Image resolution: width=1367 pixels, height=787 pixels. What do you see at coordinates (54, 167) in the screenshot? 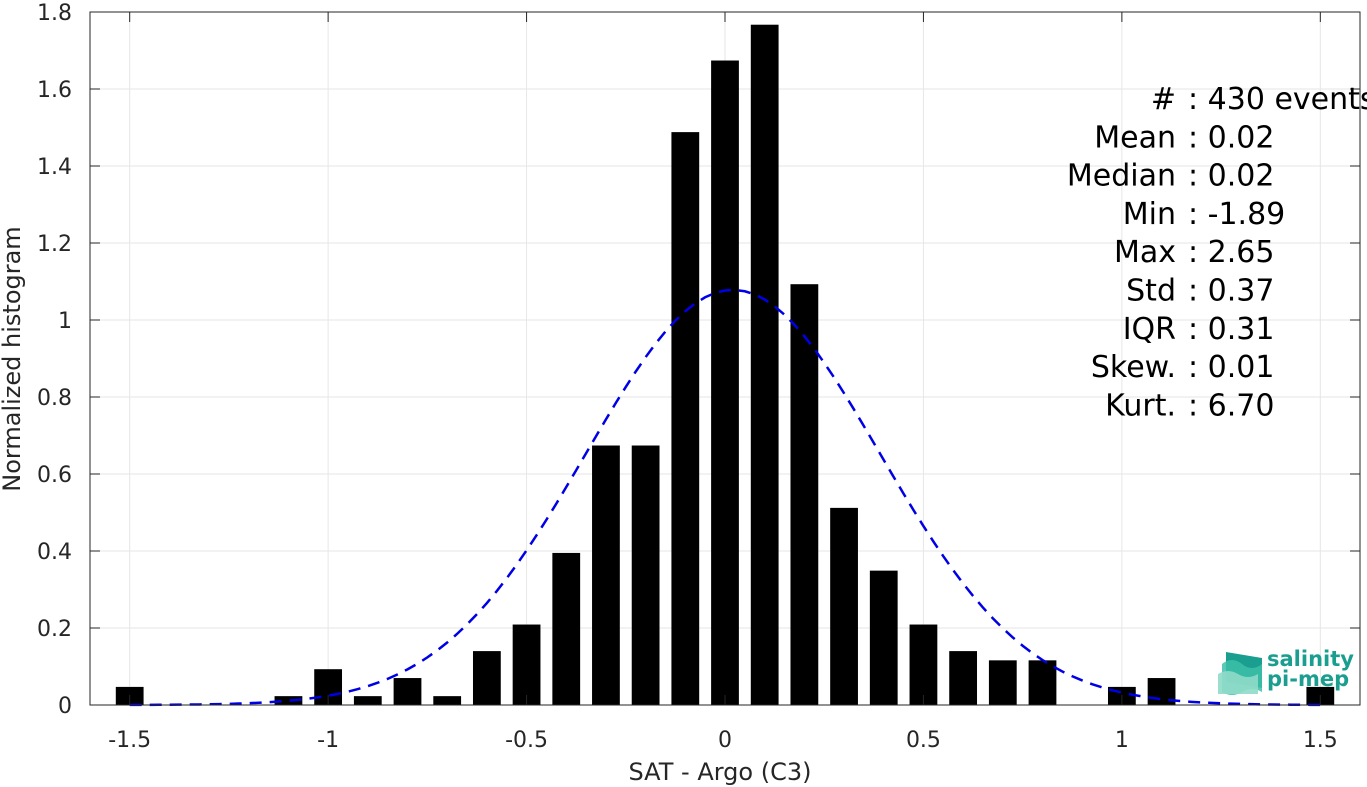
I see `y-tick-label: 1.4` at bounding box center [54, 167].